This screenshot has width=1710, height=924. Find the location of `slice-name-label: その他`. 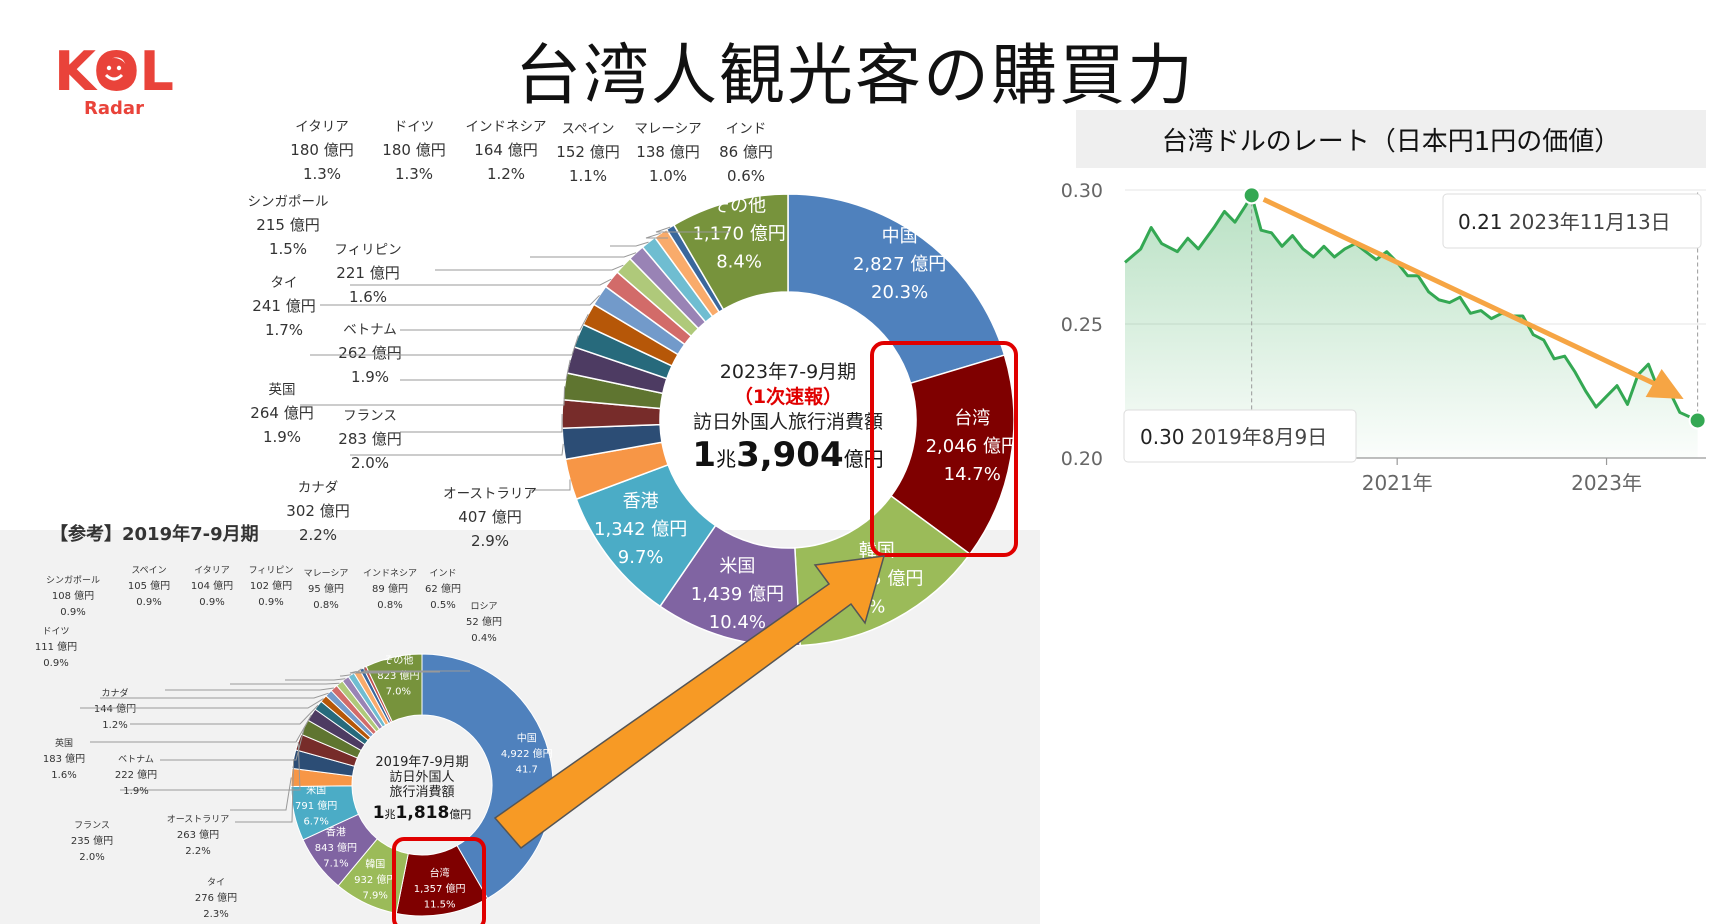

slice-name-label: その他 is located at coordinates (398, 660).